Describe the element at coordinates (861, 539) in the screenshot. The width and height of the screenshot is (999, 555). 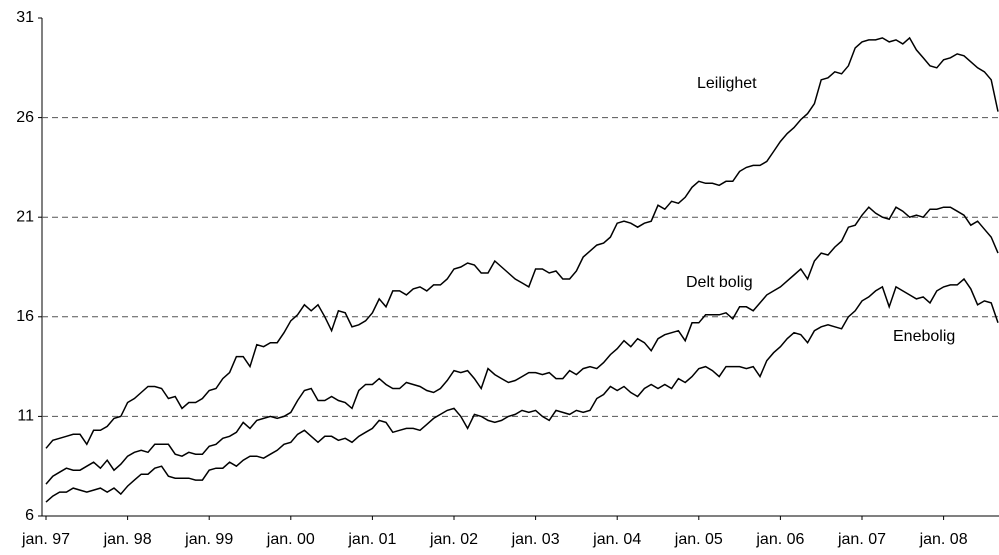
I see `x-tick-label: jan. 07` at that location.